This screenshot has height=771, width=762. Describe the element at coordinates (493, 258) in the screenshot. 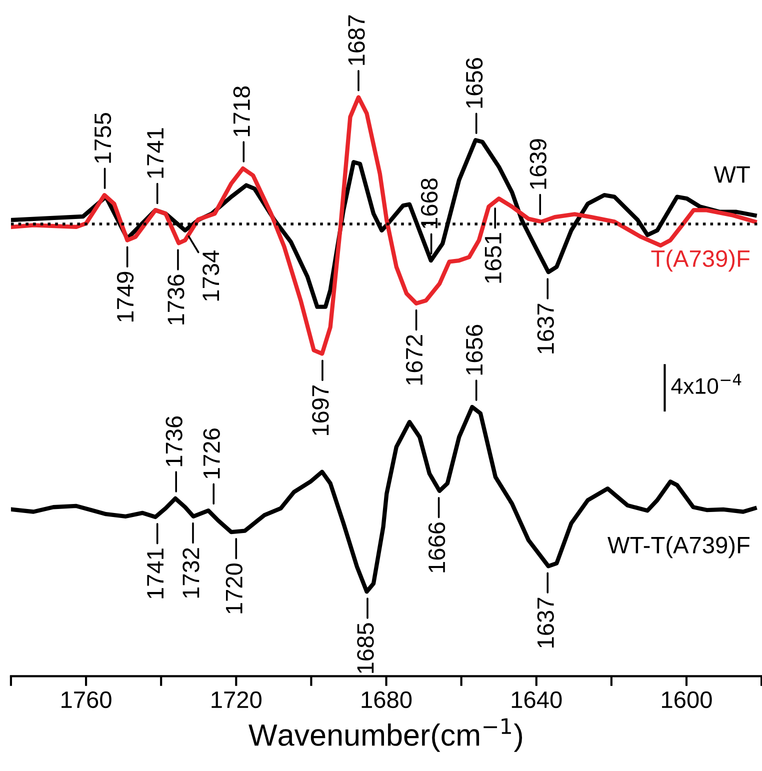

I see `annotation: 1651` at that location.